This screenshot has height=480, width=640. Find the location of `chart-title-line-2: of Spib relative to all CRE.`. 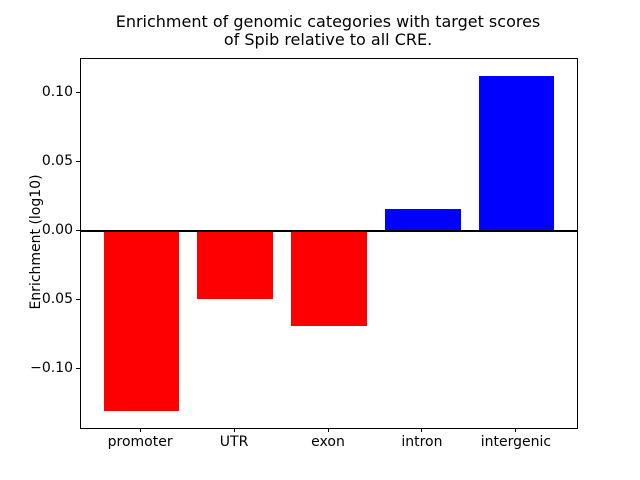

chart-title-line-2: of Spib relative to all CRE. is located at coordinates (328, 39).